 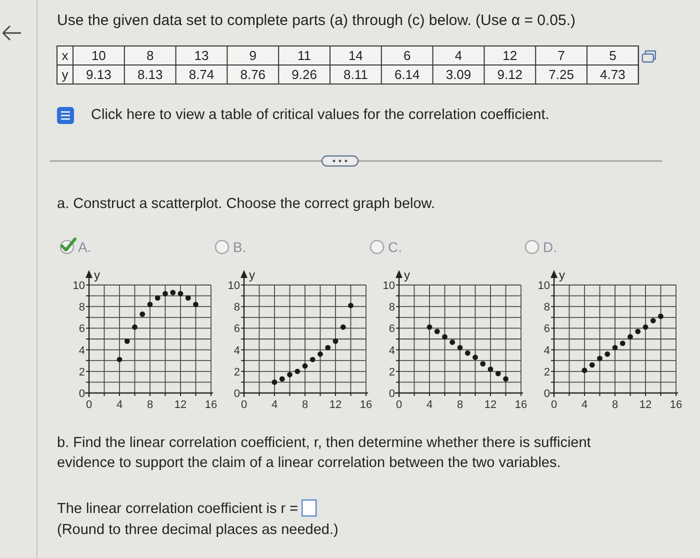 I want to click on text: Use the given data set to complete parts (a) through (c) below. (Use α = 0.05.), so click(x=316, y=20).